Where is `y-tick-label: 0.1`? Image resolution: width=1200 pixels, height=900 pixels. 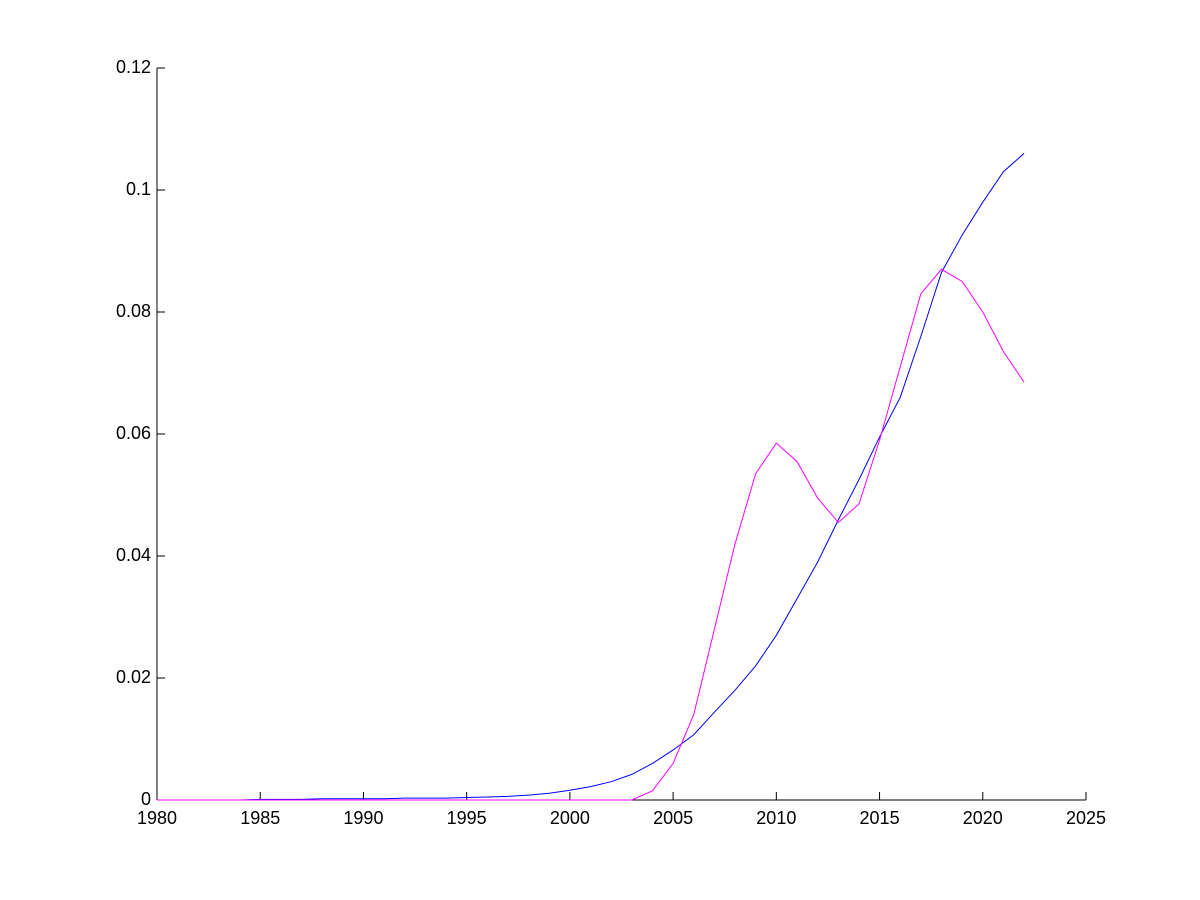 y-tick-label: 0.1 is located at coordinates (138, 189).